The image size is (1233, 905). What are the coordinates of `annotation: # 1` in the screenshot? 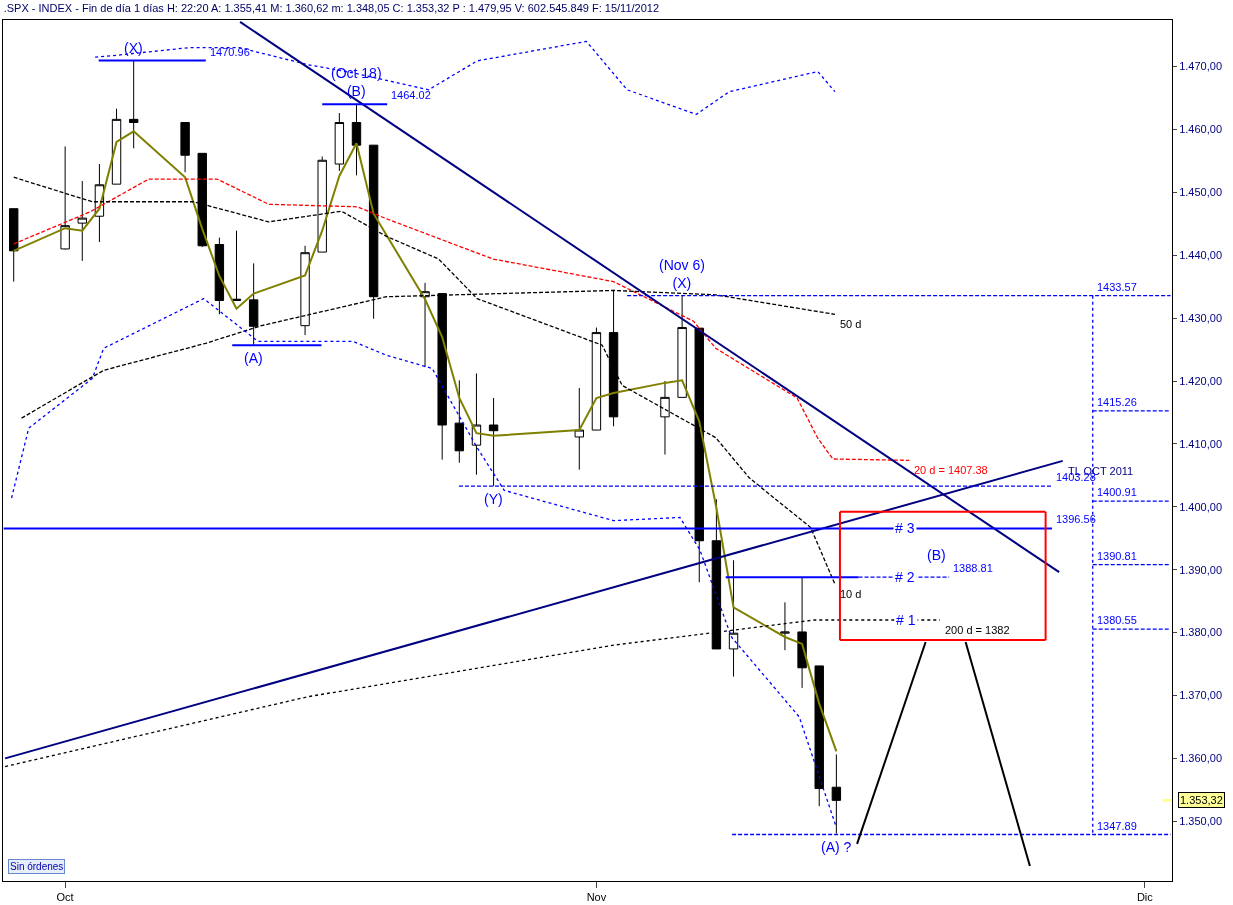 It's located at (906, 620).